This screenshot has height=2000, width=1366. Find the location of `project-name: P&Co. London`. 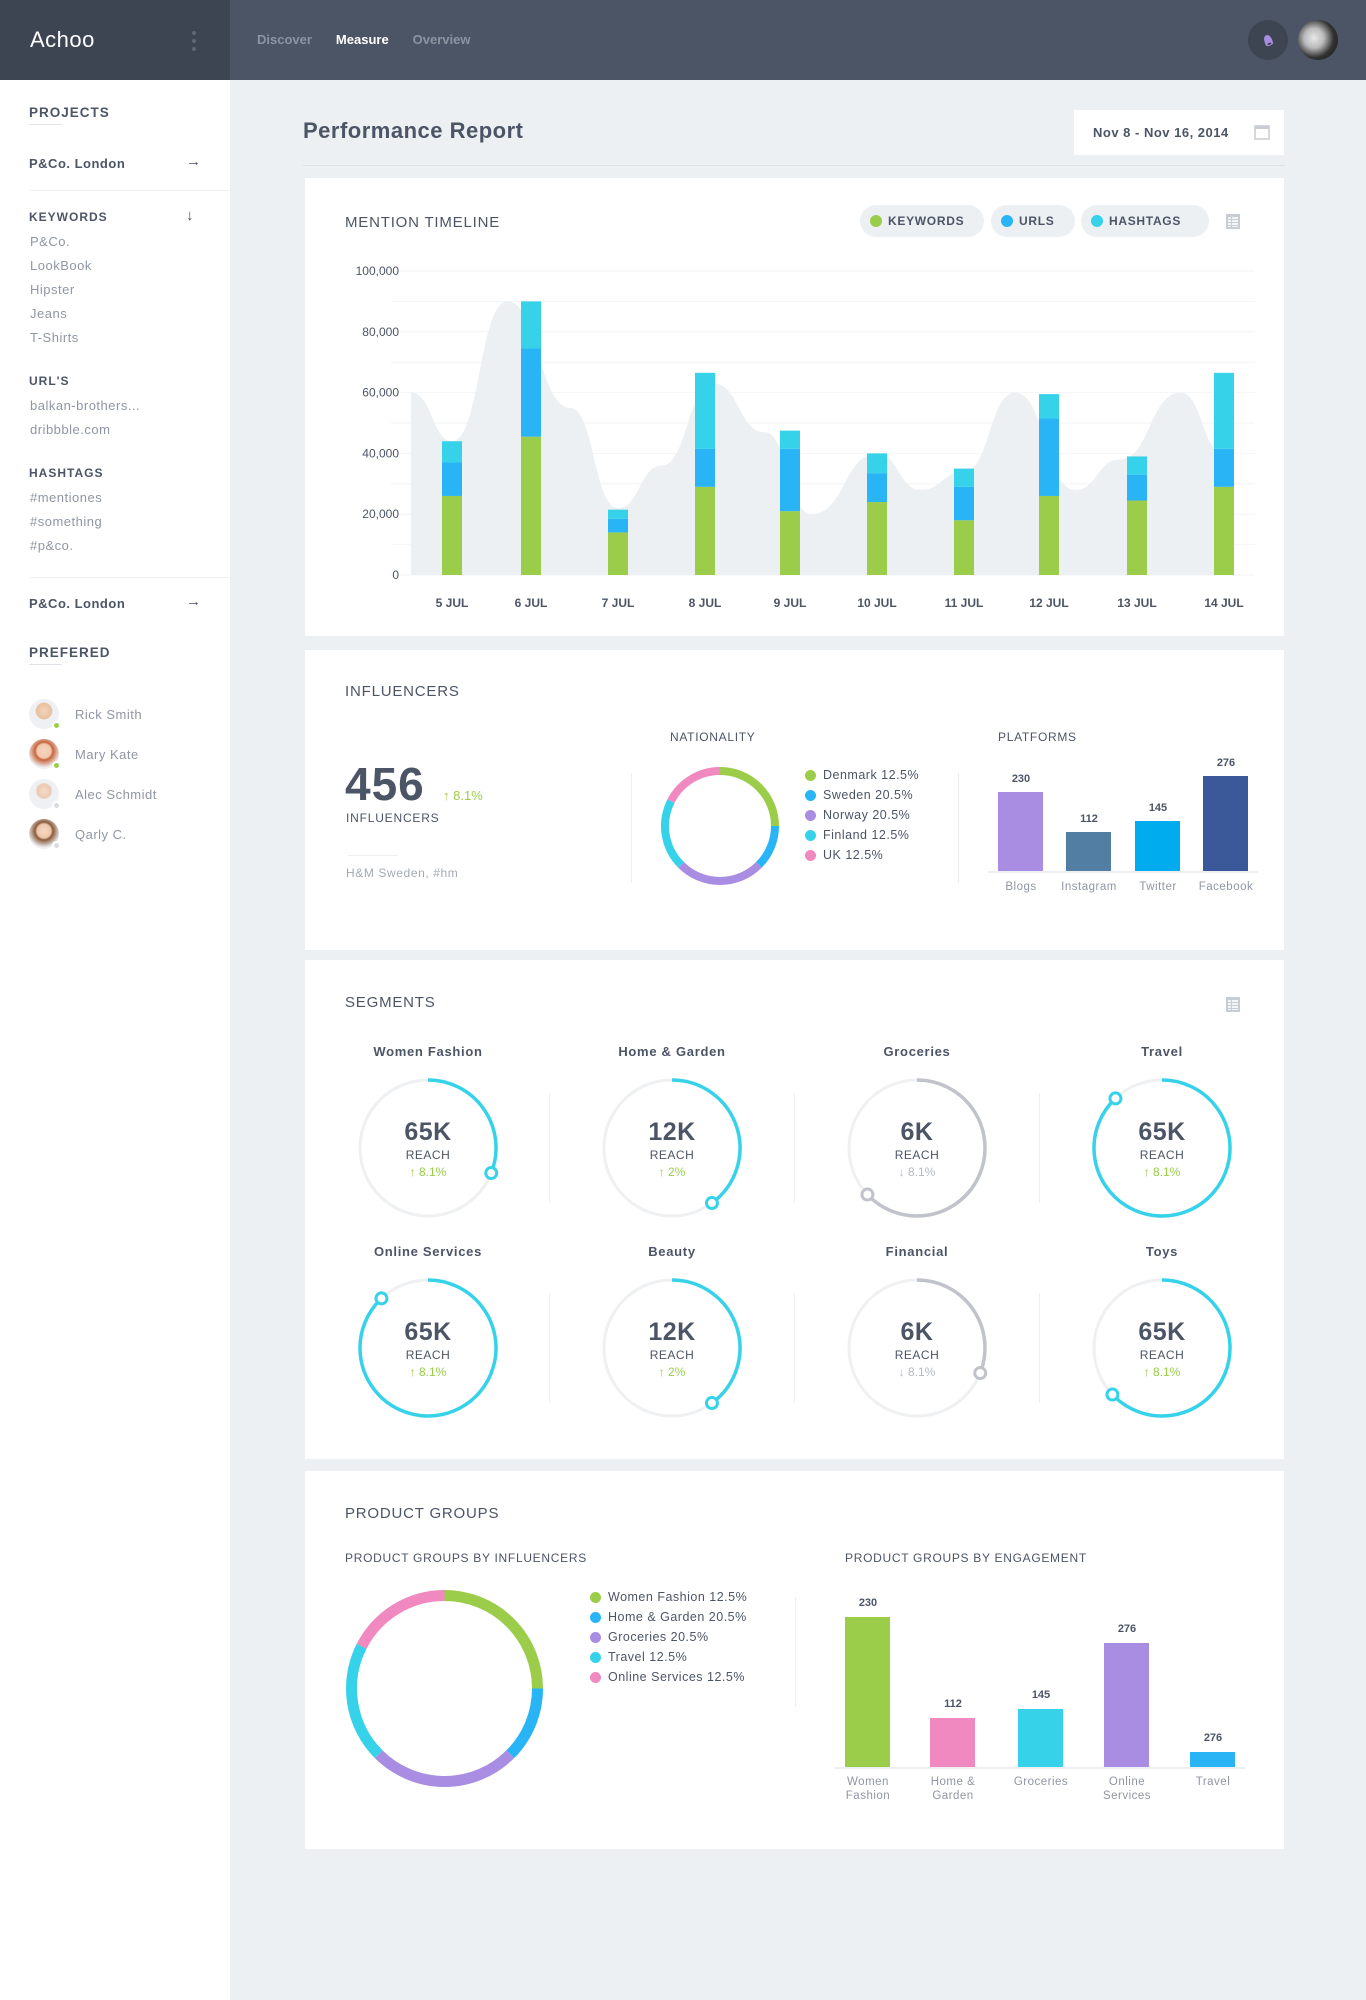

project-name: P&Co. London is located at coordinates (77, 163).